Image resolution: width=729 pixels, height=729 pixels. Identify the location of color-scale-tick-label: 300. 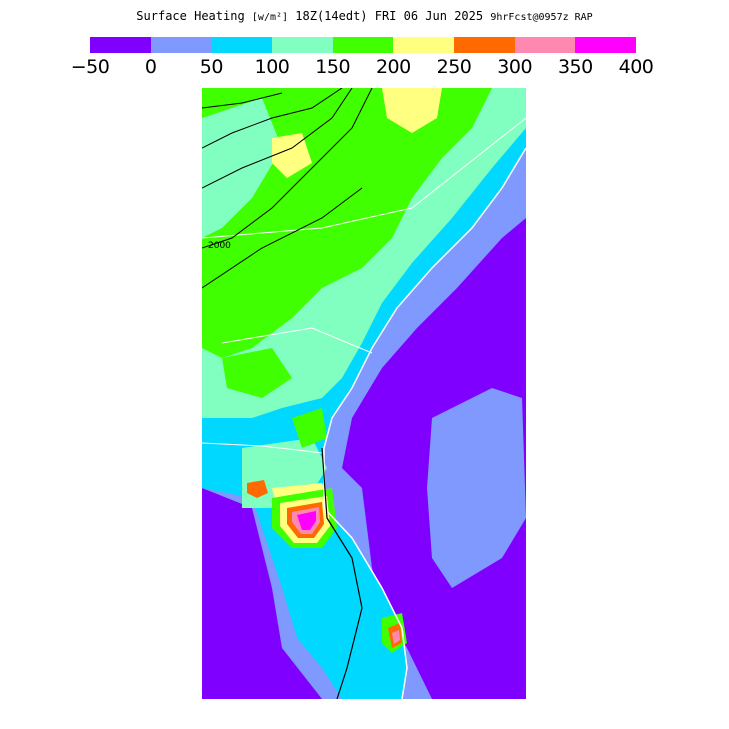
(515, 67).